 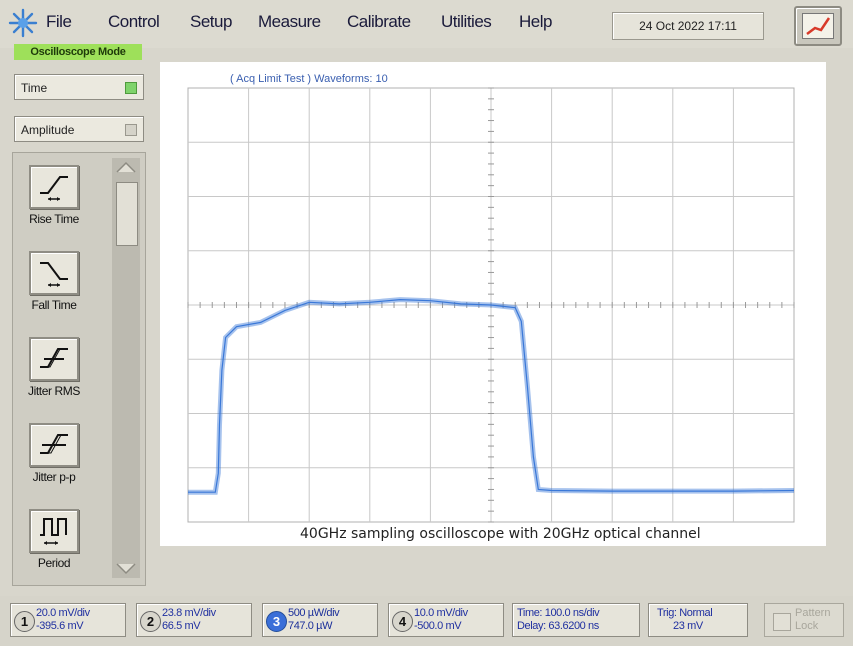 I want to click on channel-number: 3, so click(x=276, y=621).